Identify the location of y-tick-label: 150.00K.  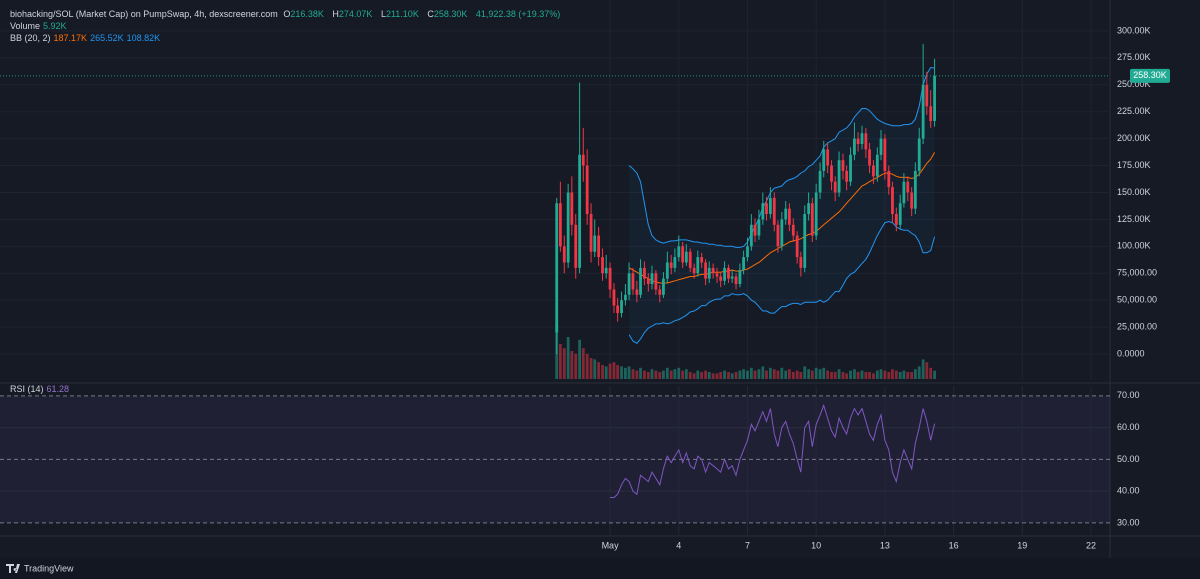
(1134, 192).